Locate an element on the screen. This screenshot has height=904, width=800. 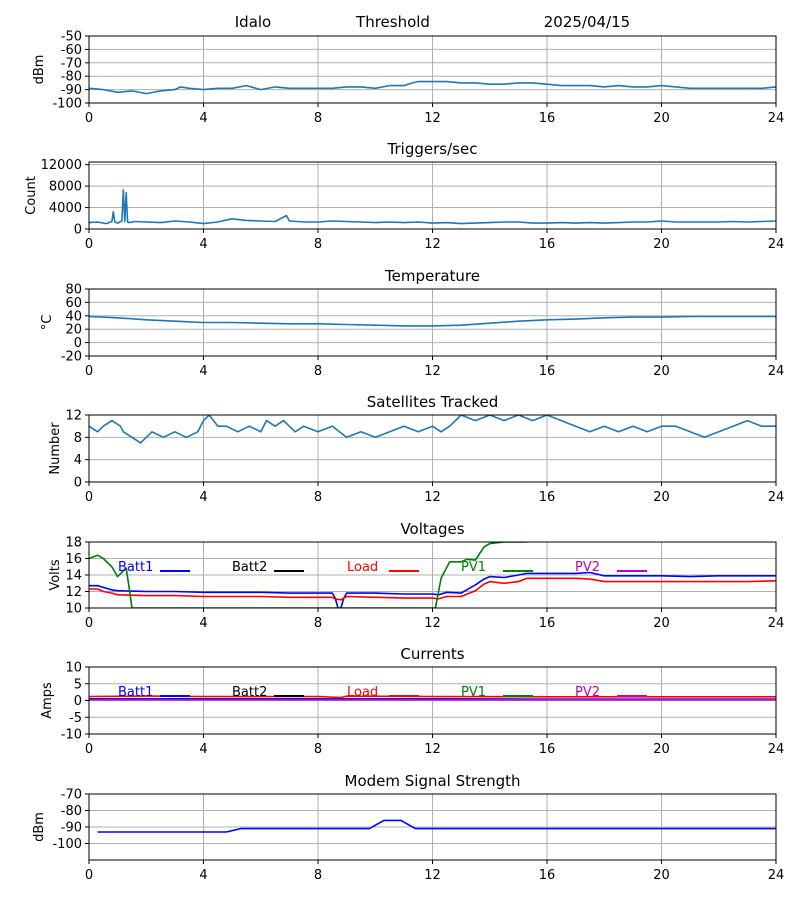
voltages-legend-label: Batt2 is located at coordinates (249, 567).